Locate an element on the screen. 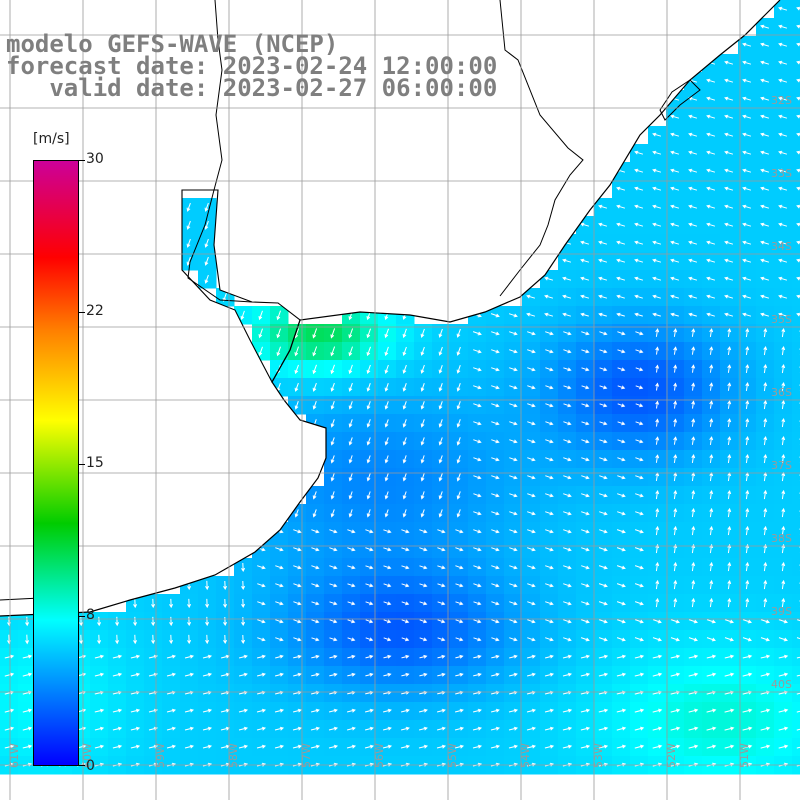 This screenshot has width=800, height=800. title-model: modelo GEFS-WAVE (NCEP) is located at coordinates (172, 44).